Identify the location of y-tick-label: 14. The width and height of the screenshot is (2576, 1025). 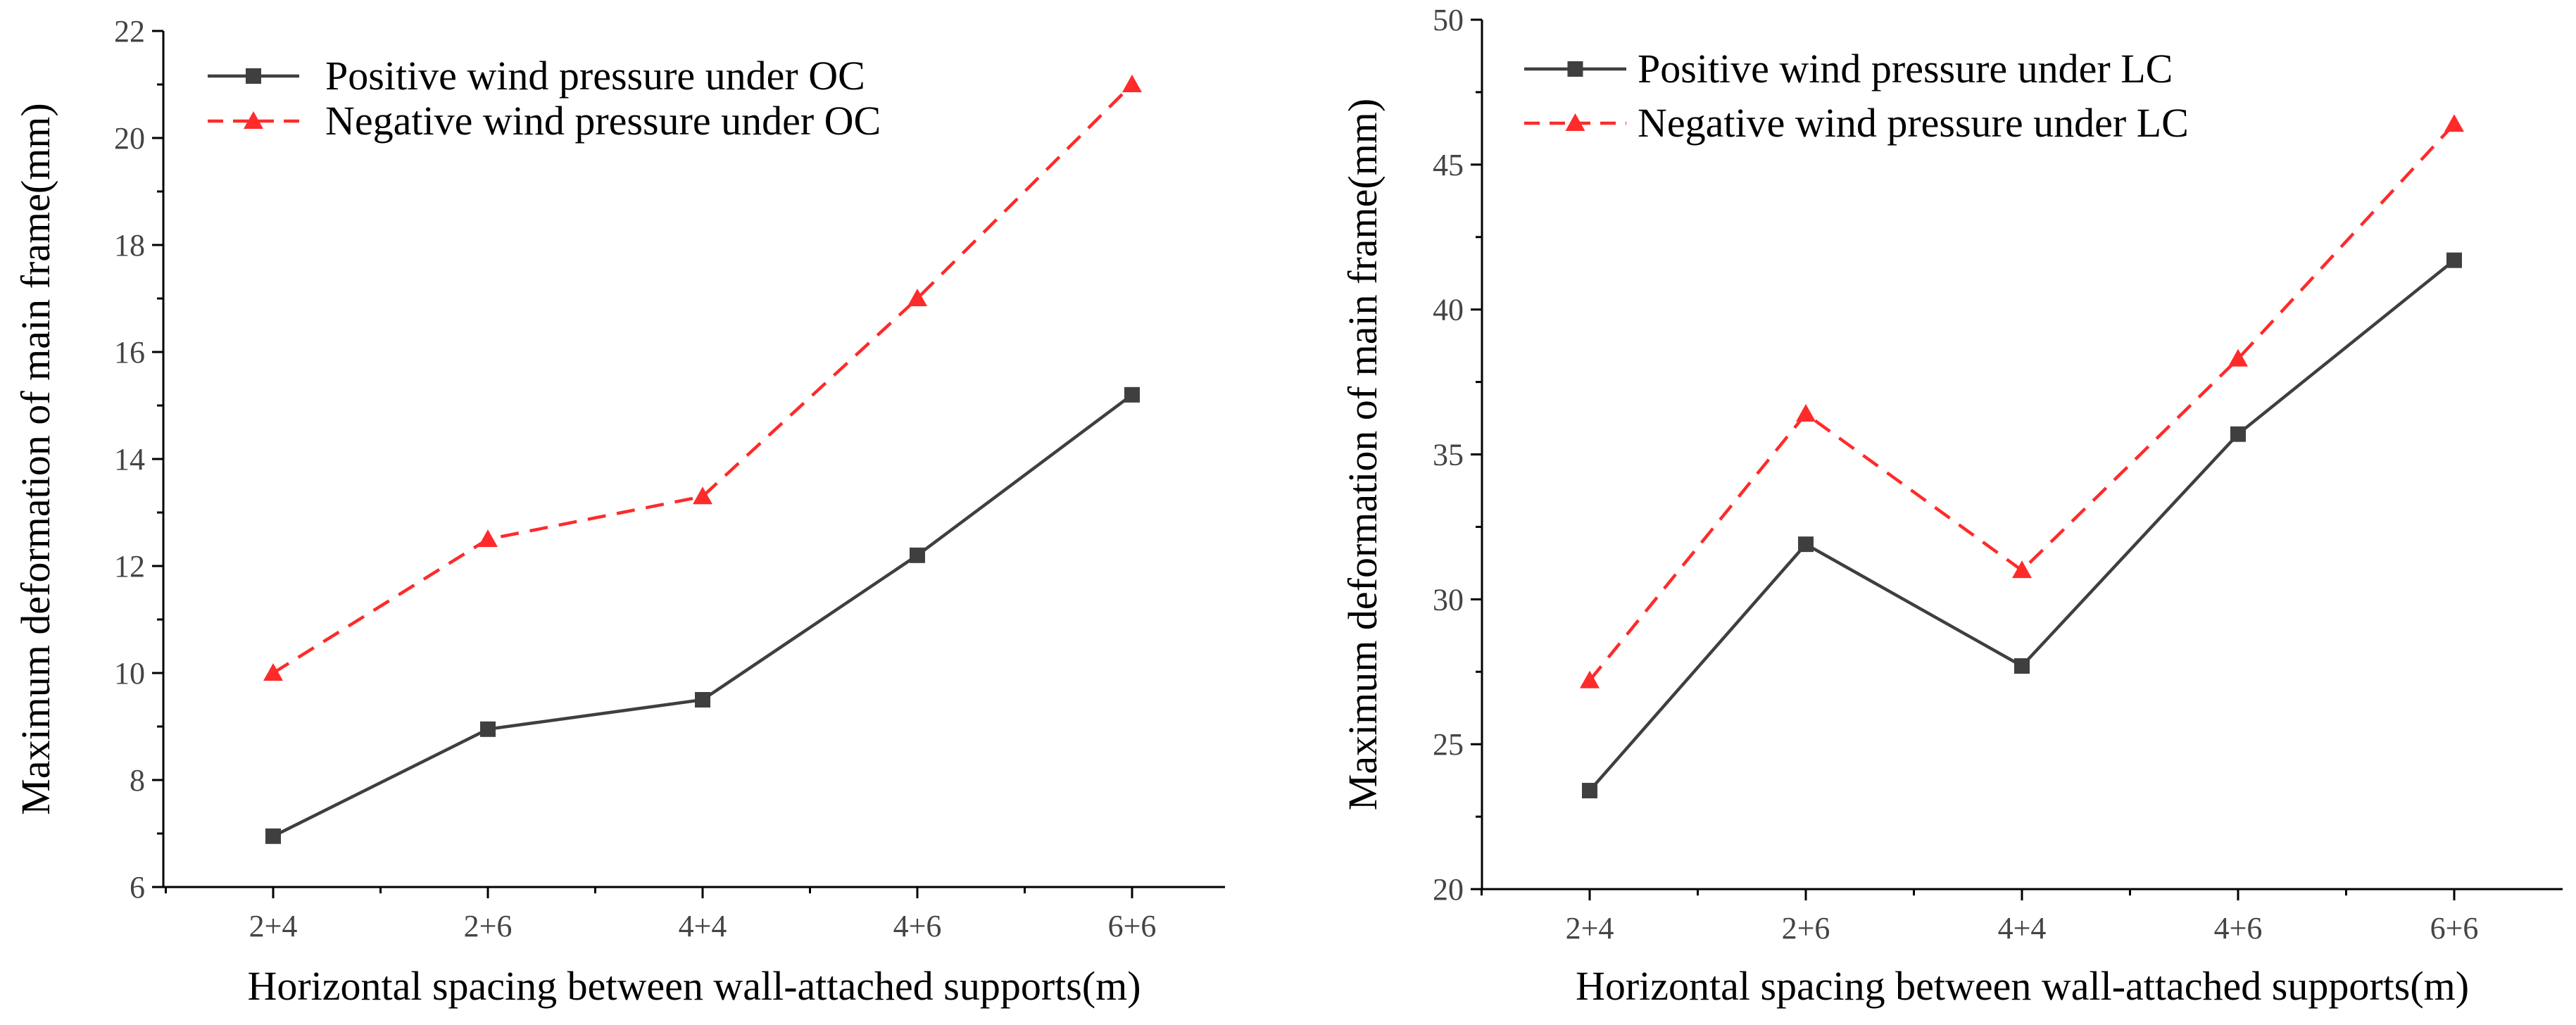
(129, 459).